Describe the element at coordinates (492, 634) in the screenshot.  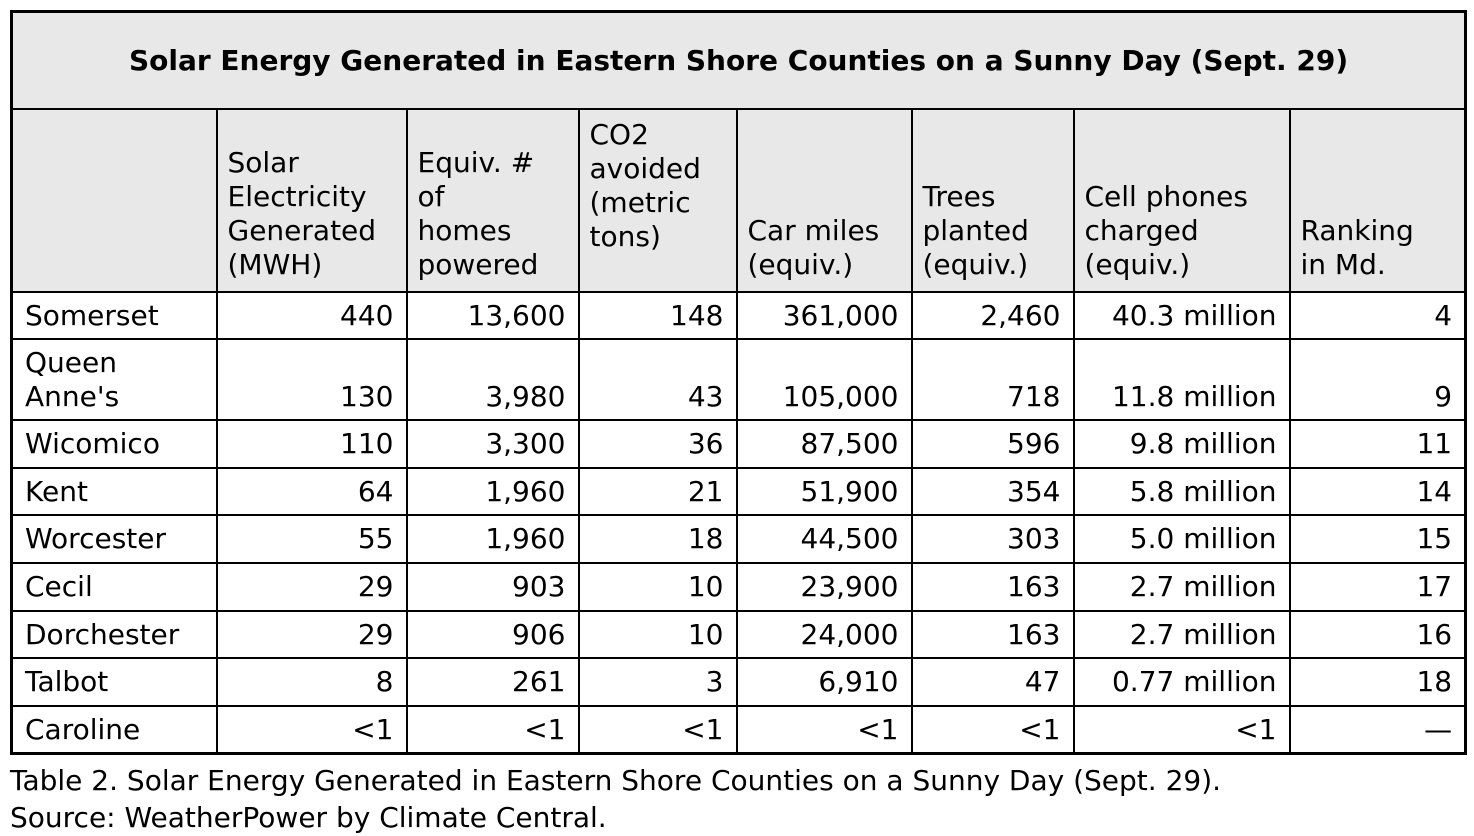
I see `cell-homes-powered: 906` at that location.